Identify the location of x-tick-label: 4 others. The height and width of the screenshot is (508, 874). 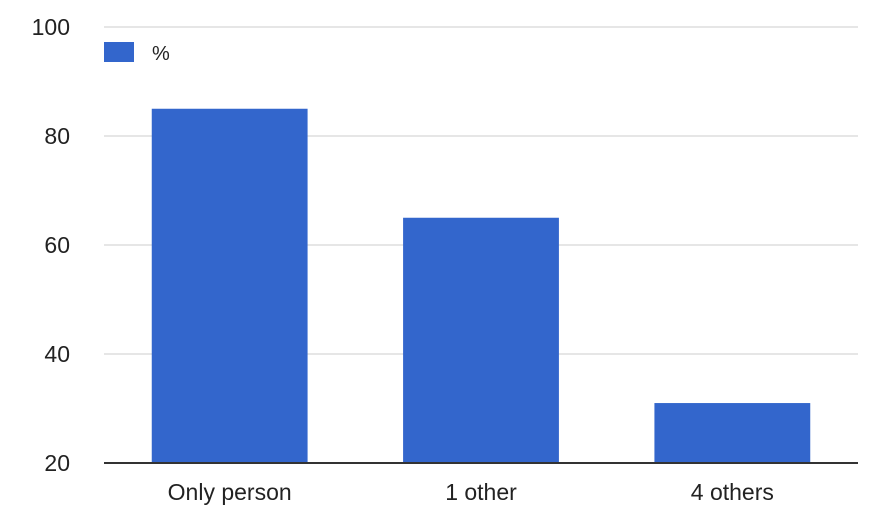
(732, 492).